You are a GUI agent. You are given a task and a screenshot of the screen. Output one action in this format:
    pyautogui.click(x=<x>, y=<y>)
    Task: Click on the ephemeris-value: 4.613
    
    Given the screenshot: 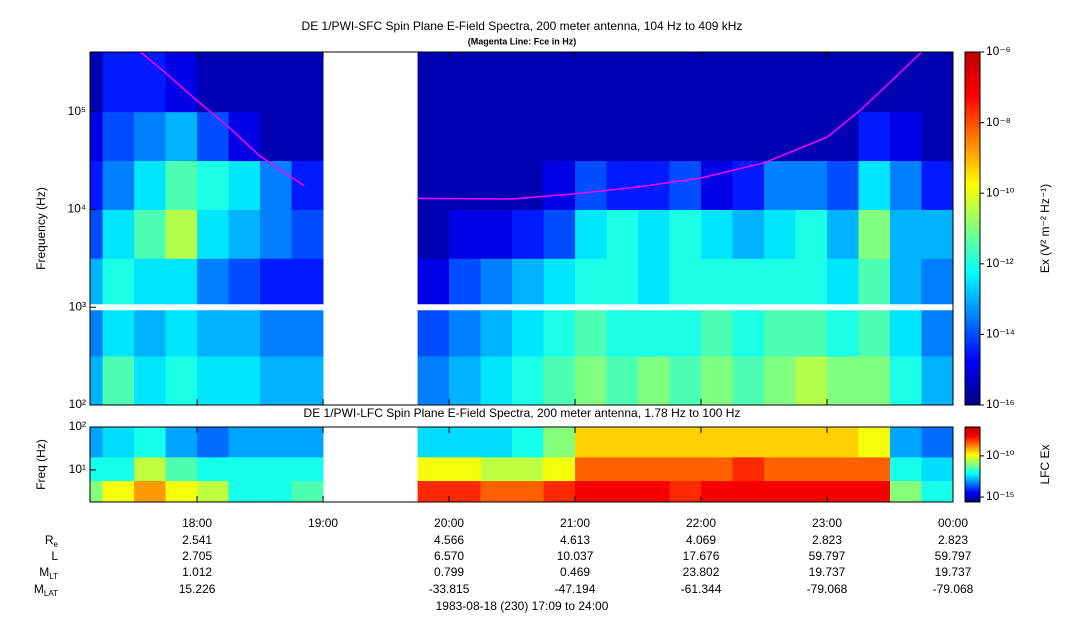 What is the action you would take?
    pyautogui.click(x=575, y=540)
    